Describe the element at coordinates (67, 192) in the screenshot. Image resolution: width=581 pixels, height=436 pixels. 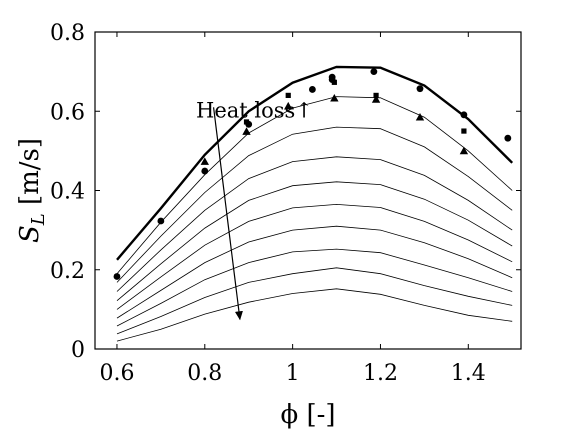
I see `y-tick-label-2: 0.4` at that location.